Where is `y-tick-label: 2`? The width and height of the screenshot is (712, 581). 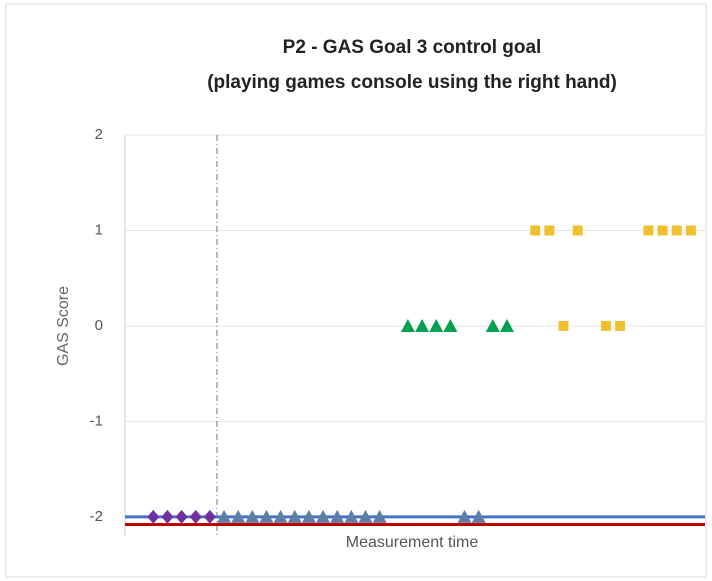
y-tick-label: 2 is located at coordinates (99, 134).